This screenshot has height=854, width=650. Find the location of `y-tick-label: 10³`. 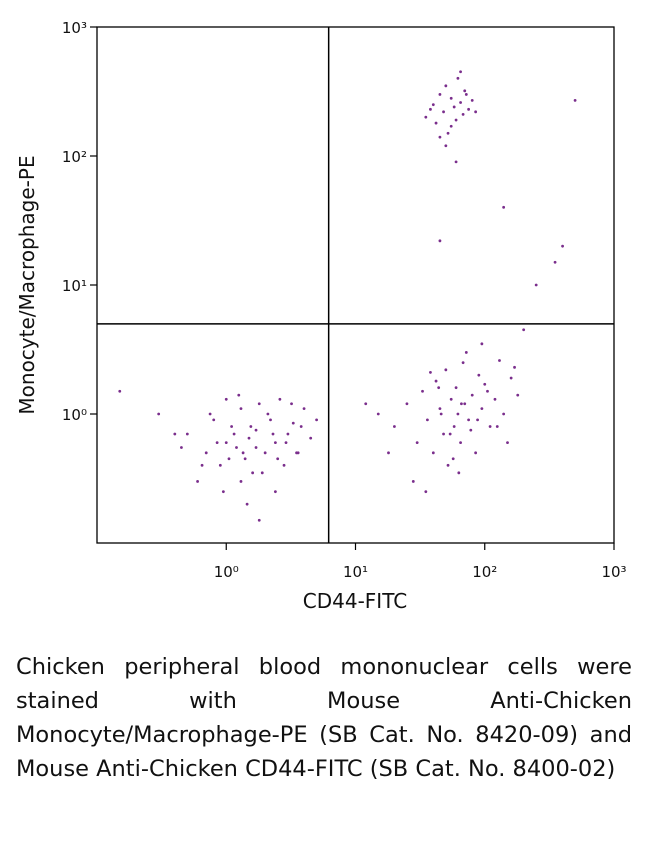

y-tick-label: 10³ is located at coordinates (74, 28).